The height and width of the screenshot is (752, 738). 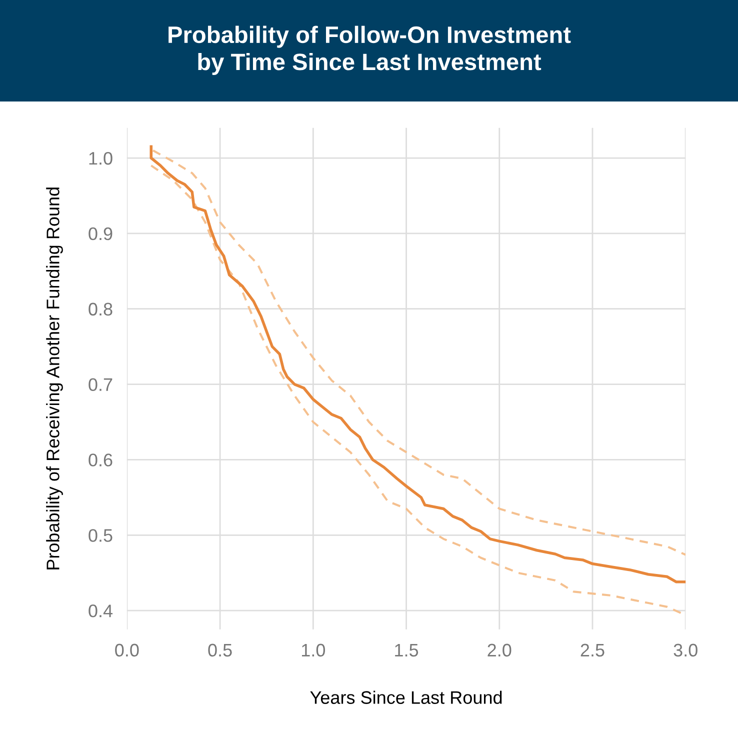 What do you see at coordinates (406, 697) in the screenshot?
I see `x-axis-title: Years Since Last Round` at bounding box center [406, 697].